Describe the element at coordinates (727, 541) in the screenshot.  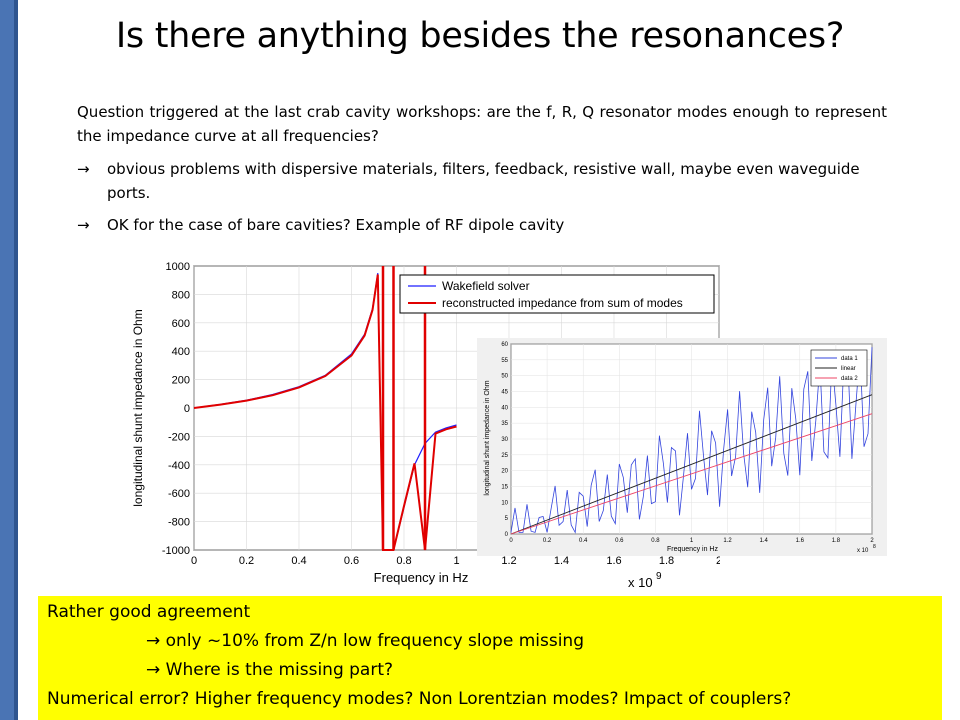
I see `inset-x-tick-label: 1.2` at that location.